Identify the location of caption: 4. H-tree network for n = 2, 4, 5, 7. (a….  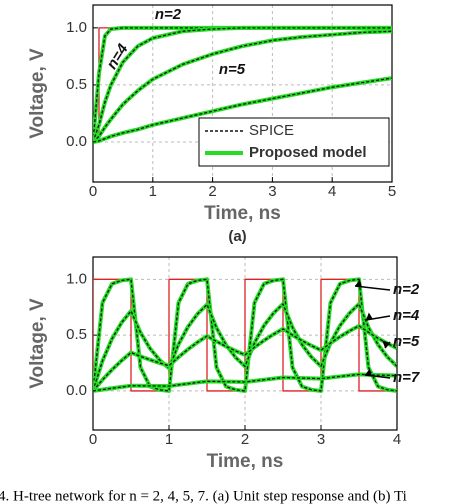
(203, 496).